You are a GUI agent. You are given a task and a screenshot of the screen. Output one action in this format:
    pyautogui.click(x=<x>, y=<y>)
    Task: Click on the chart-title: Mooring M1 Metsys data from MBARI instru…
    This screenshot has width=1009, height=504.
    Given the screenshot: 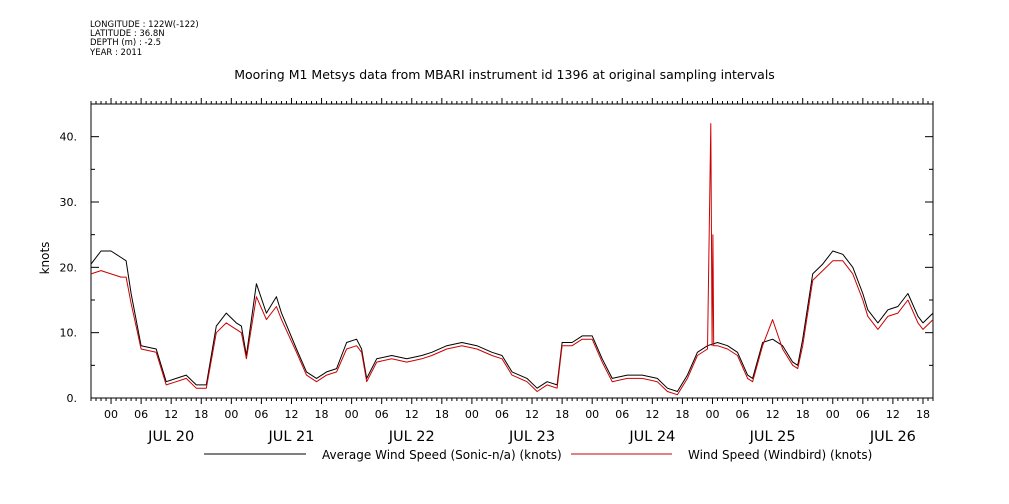 What is the action you would take?
    pyautogui.click(x=504, y=74)
    